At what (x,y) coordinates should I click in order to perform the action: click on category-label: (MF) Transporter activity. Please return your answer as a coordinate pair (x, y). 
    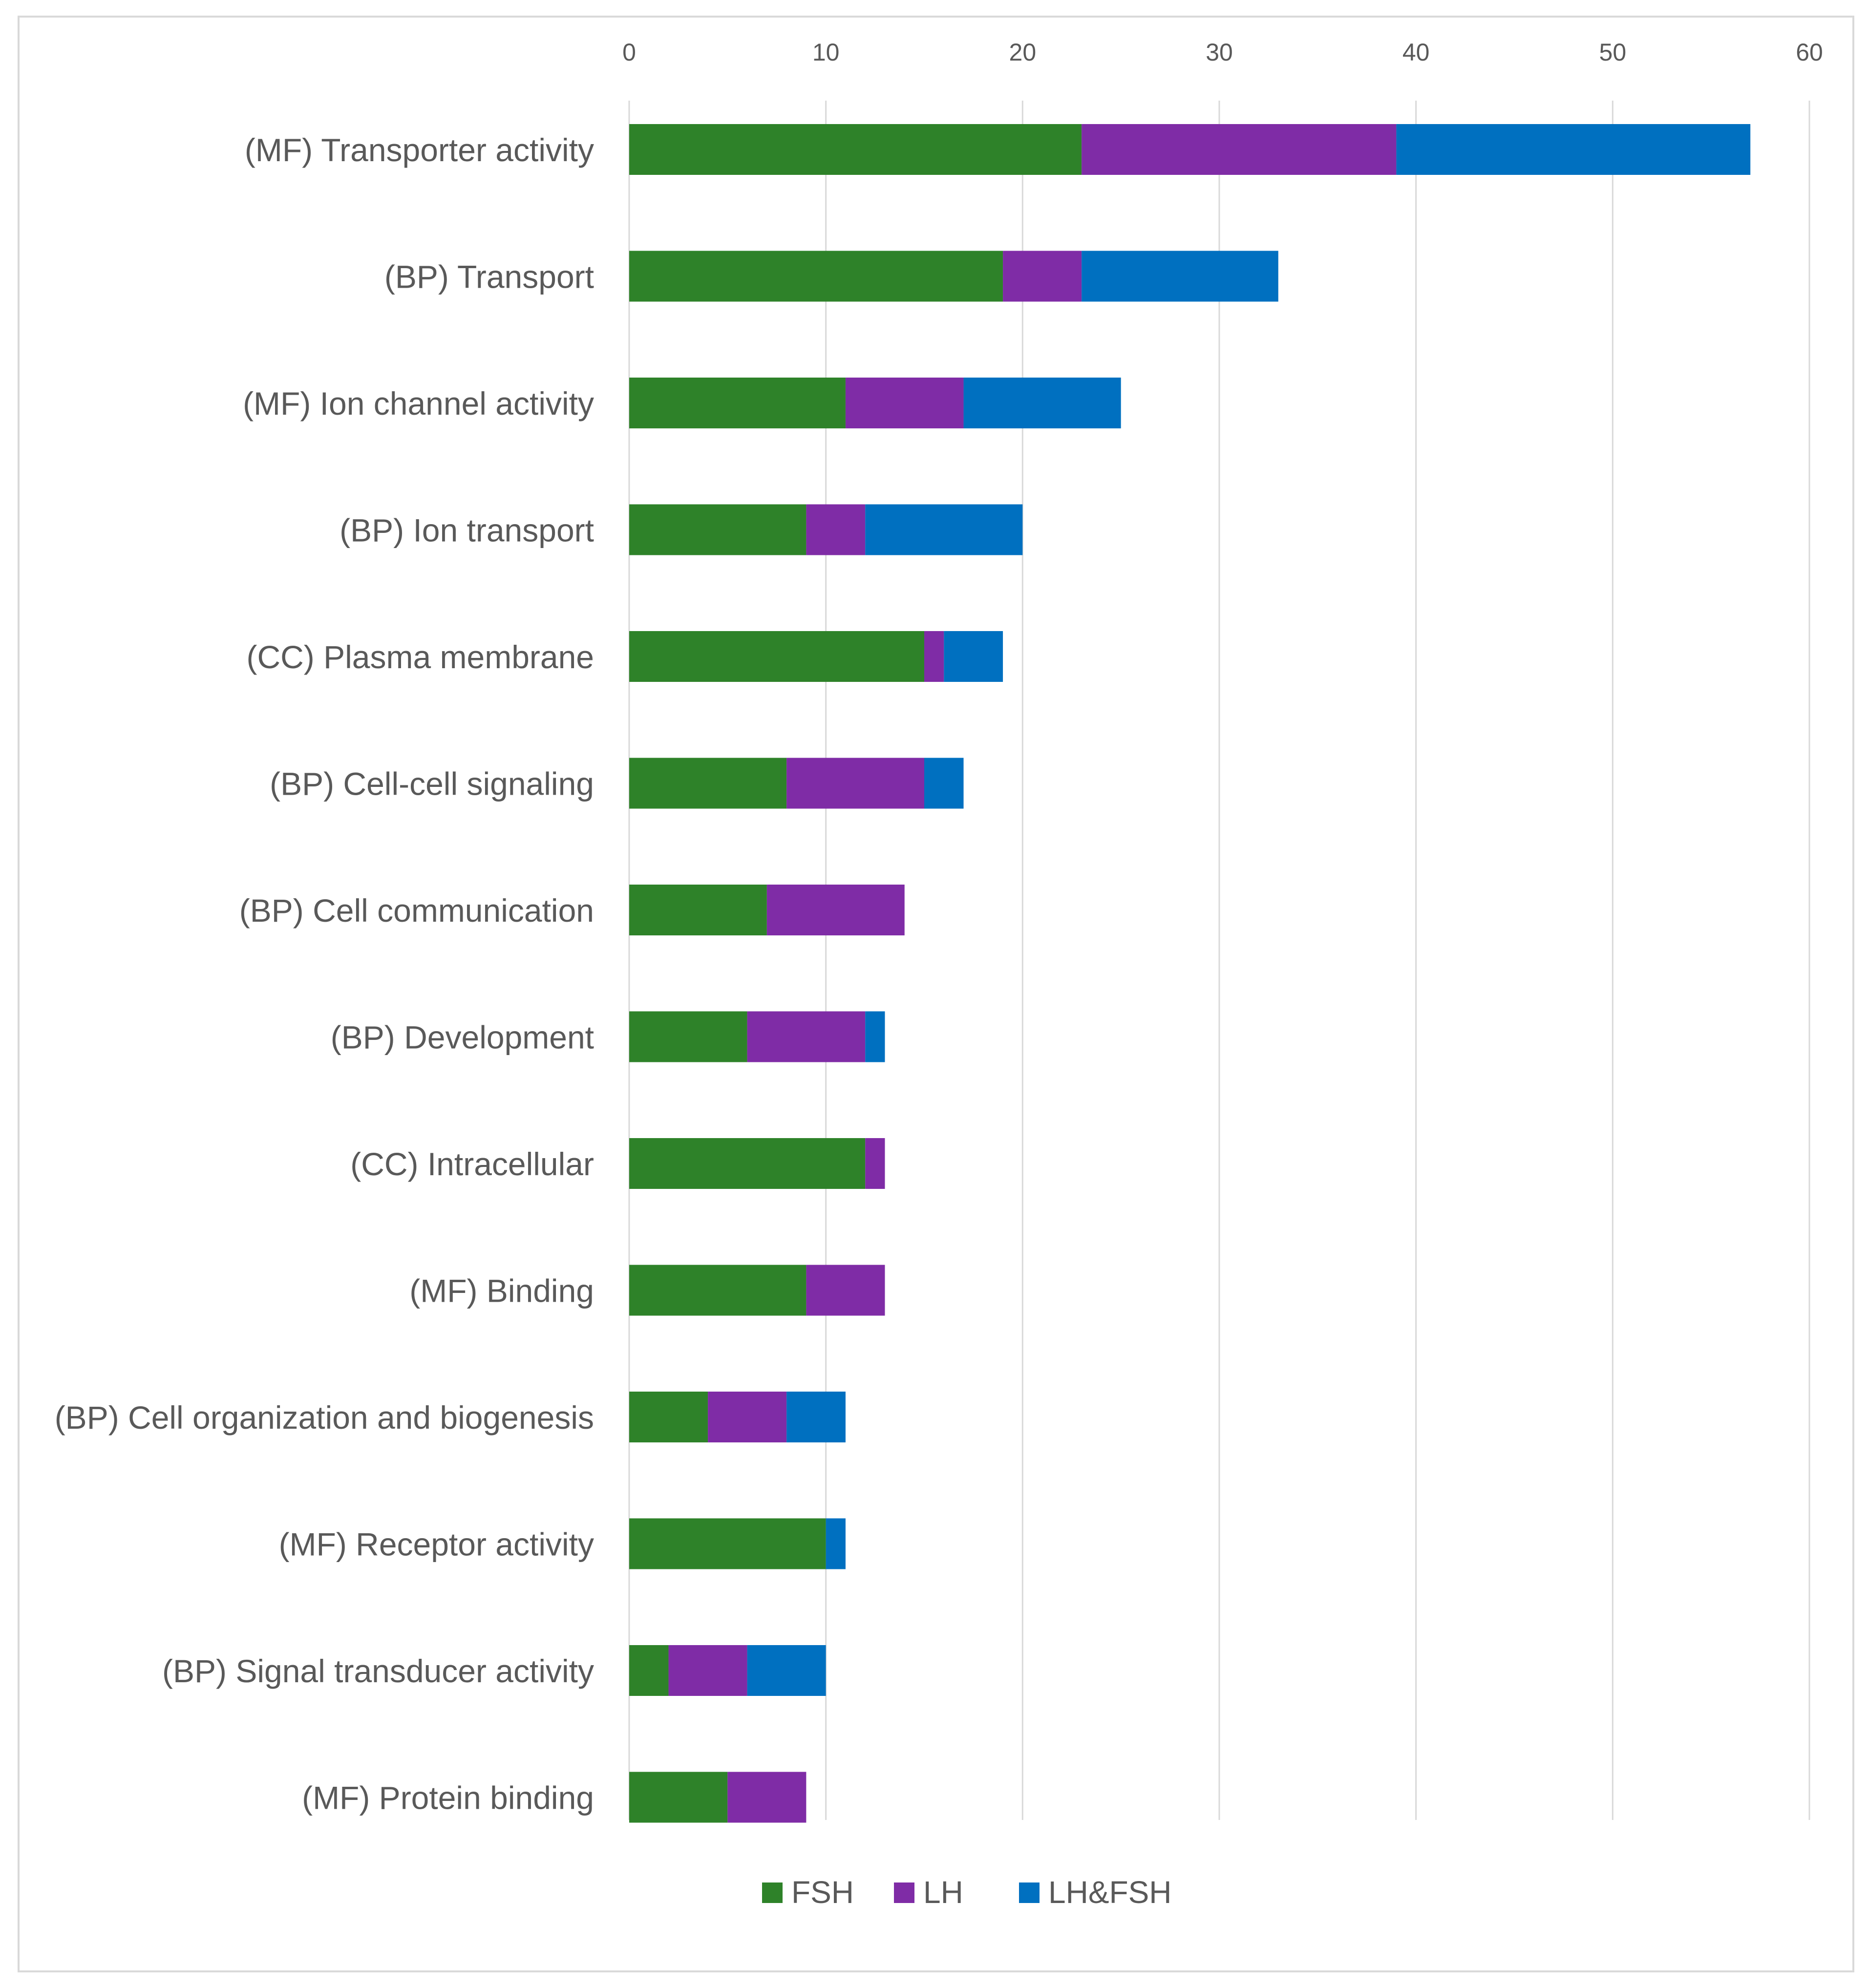
    Looking at the image, I should click on (419, 150).